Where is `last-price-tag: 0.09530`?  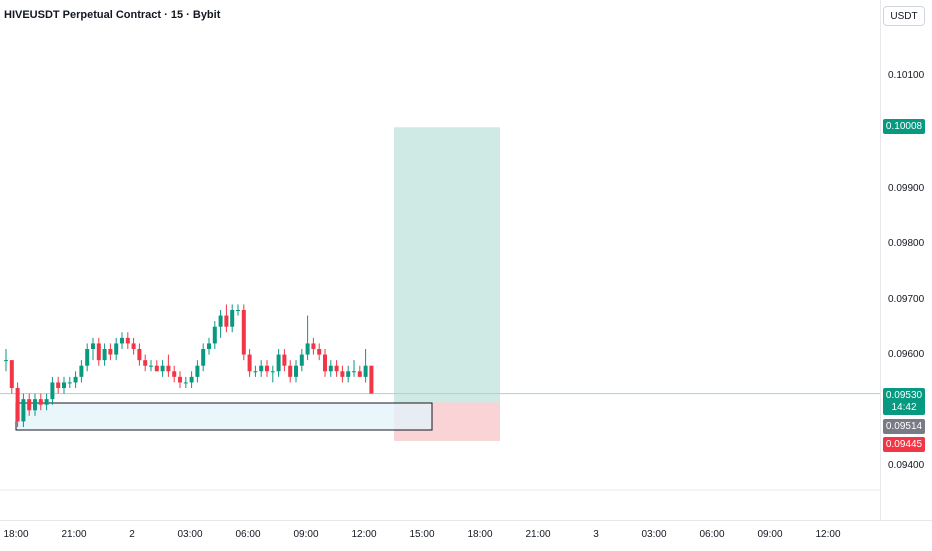 last-price-tag: 0.09530 is located at coordinates (904, 395).